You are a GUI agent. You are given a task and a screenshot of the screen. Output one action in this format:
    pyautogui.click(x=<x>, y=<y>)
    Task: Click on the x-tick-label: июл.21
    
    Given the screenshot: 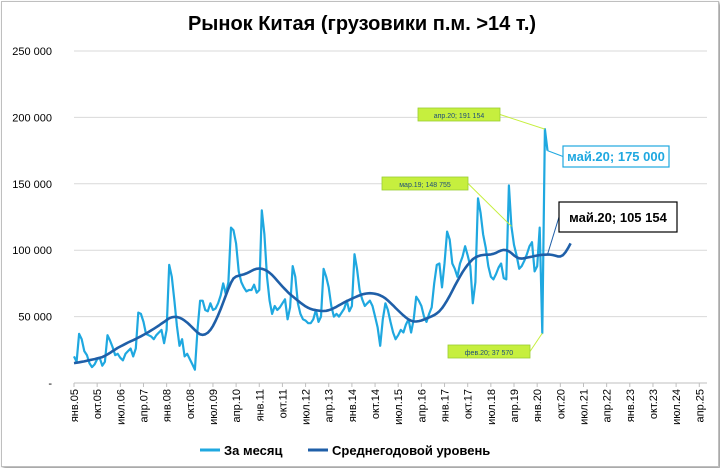 What is the action you would take?
    pyautogui.click(x=584, y=407)
    